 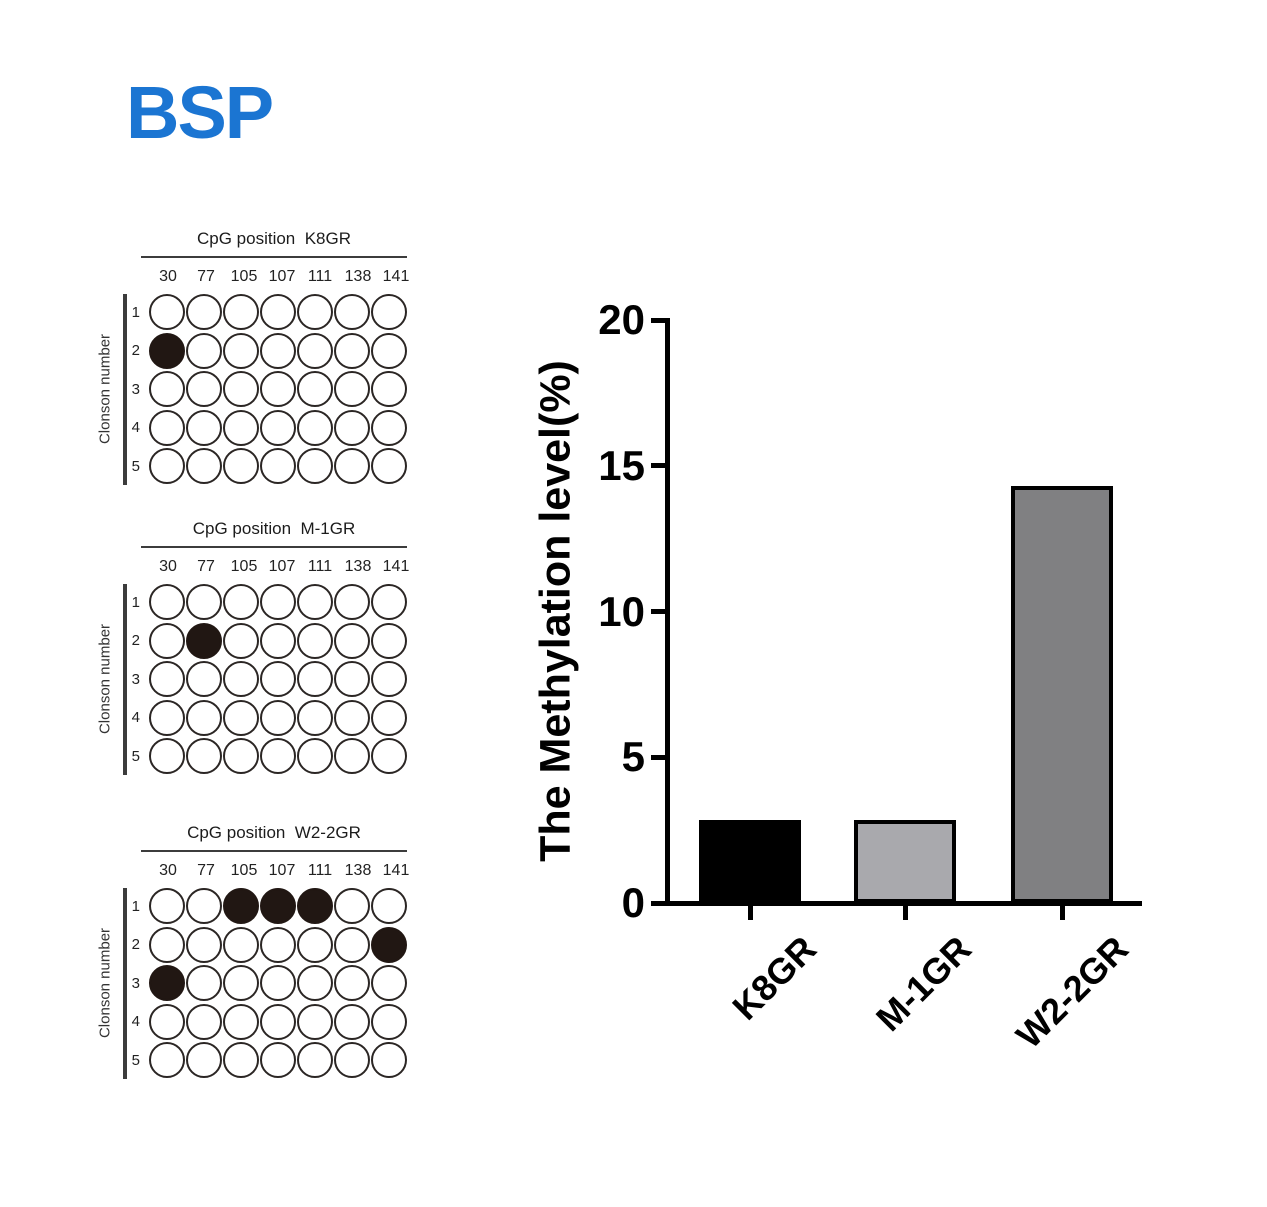 I want to click on clone-axis-line, so click(x=125, y=679).